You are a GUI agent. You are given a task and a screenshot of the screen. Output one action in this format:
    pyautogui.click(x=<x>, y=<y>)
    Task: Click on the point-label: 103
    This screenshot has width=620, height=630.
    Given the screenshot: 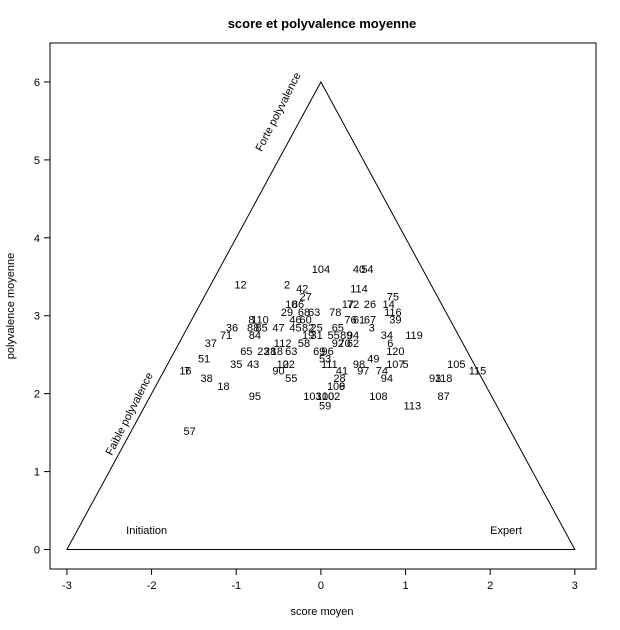 What is the action you would take?
    pyautogui.click(x=312, y=397)
    